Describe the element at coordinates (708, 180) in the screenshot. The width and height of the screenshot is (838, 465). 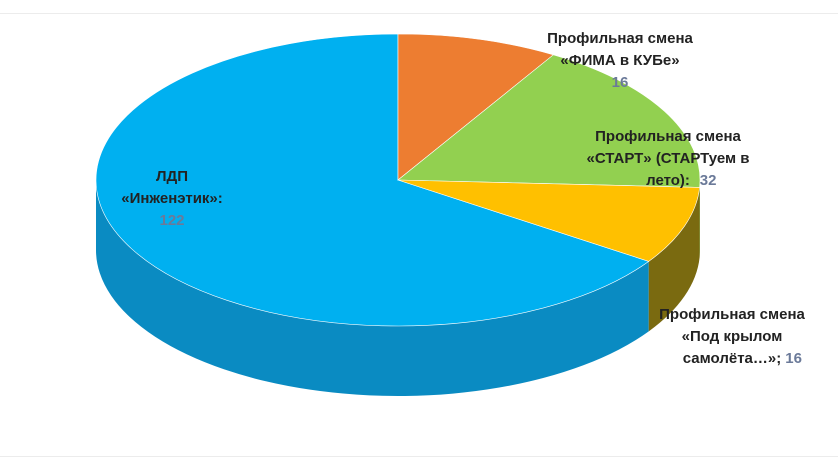
I see `pie-value-label-2: 32` at that location.